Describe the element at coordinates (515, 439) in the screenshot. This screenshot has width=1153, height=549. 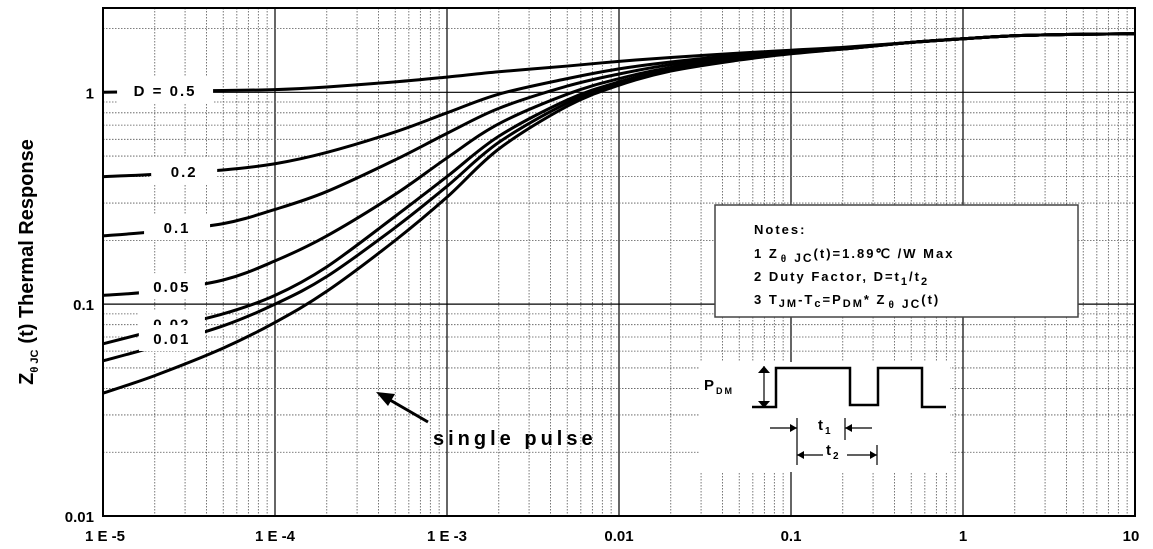
I see `single-pulse-label: single pulse` at that location.